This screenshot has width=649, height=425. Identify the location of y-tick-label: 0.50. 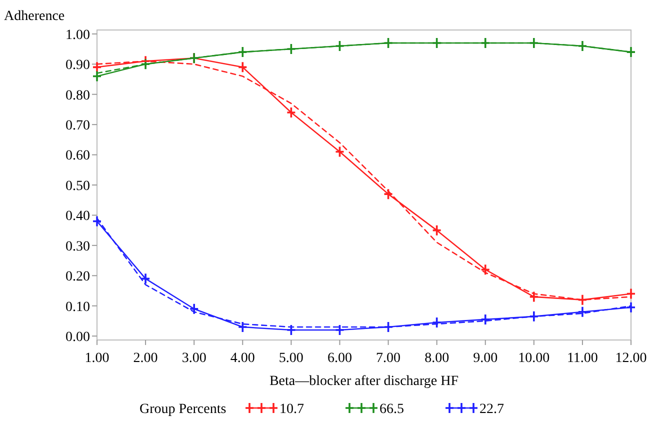
(78, 186).